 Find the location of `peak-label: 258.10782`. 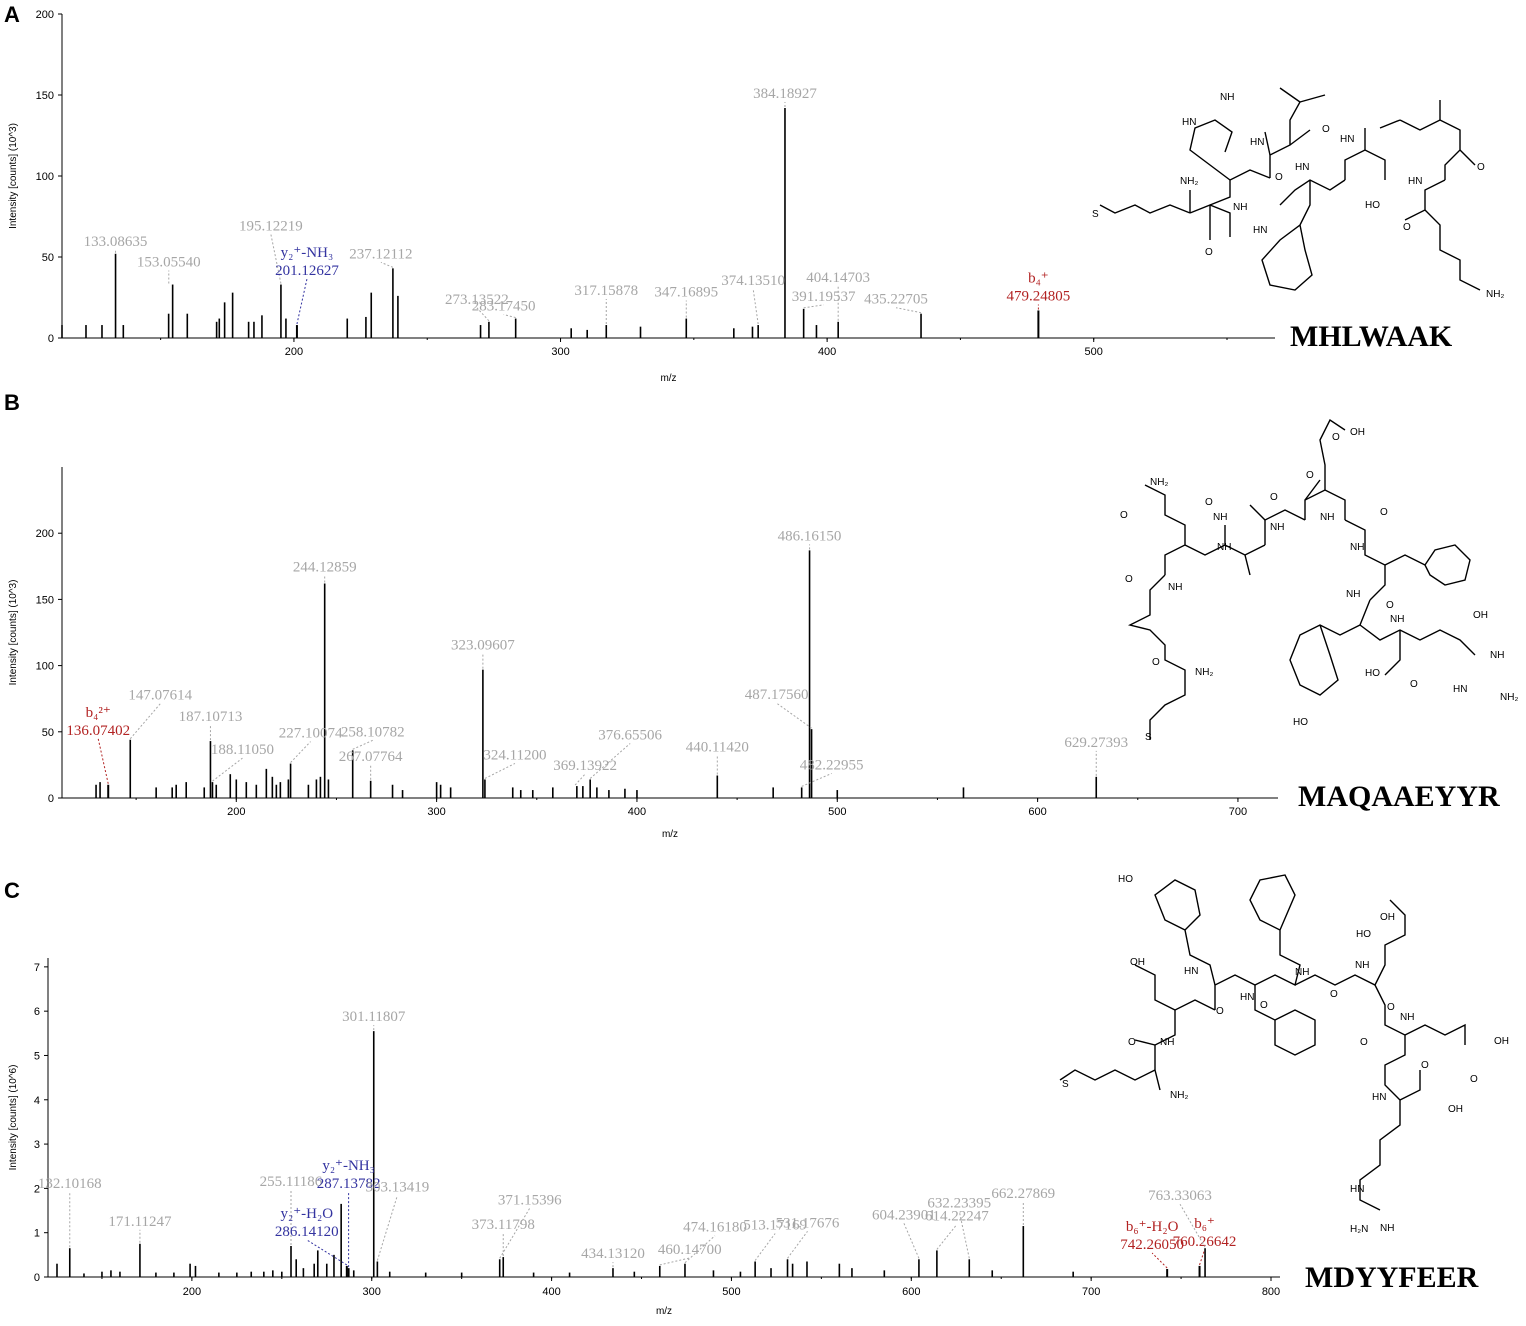

peak-label: 258.10782 is located at coordinates (373, 732).